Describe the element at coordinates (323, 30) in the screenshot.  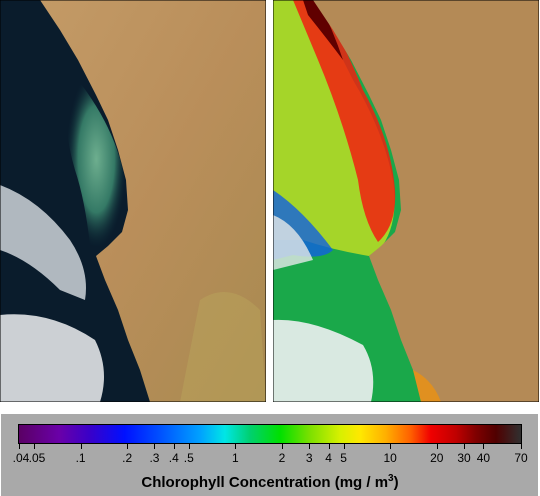
I see `very-high-chlorophyll-zone` at that location.